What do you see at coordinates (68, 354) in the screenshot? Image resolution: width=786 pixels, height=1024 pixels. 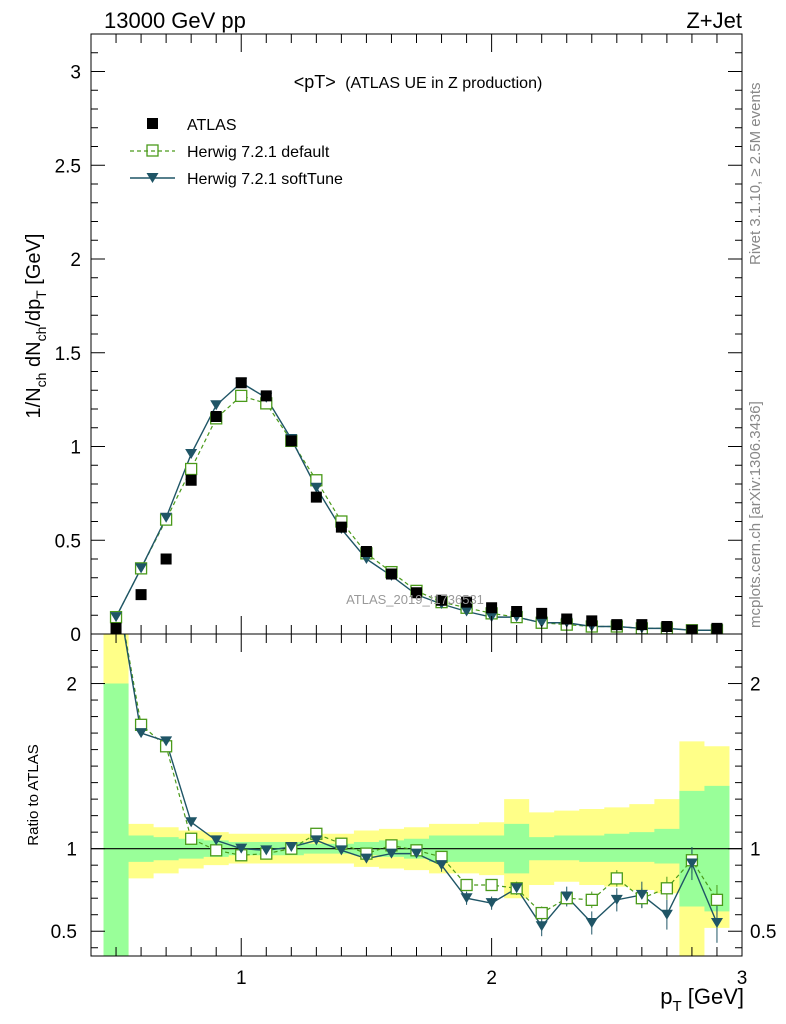 I see `main-y-tick-label: 1.5` at bounding box center [68, 354].